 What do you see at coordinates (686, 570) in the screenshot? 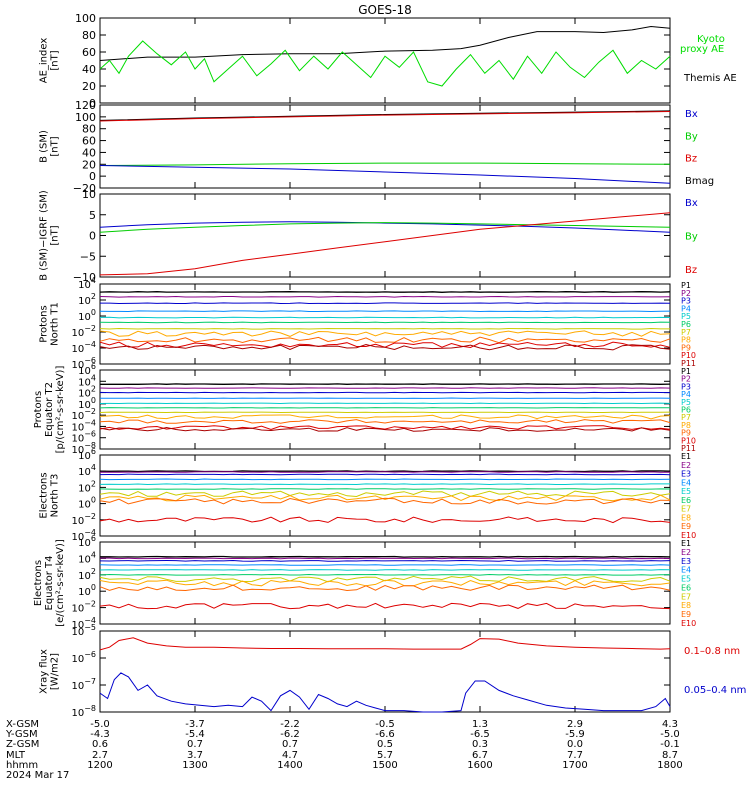
I see `legend-e4: E4` at bounding box center [686, 570].